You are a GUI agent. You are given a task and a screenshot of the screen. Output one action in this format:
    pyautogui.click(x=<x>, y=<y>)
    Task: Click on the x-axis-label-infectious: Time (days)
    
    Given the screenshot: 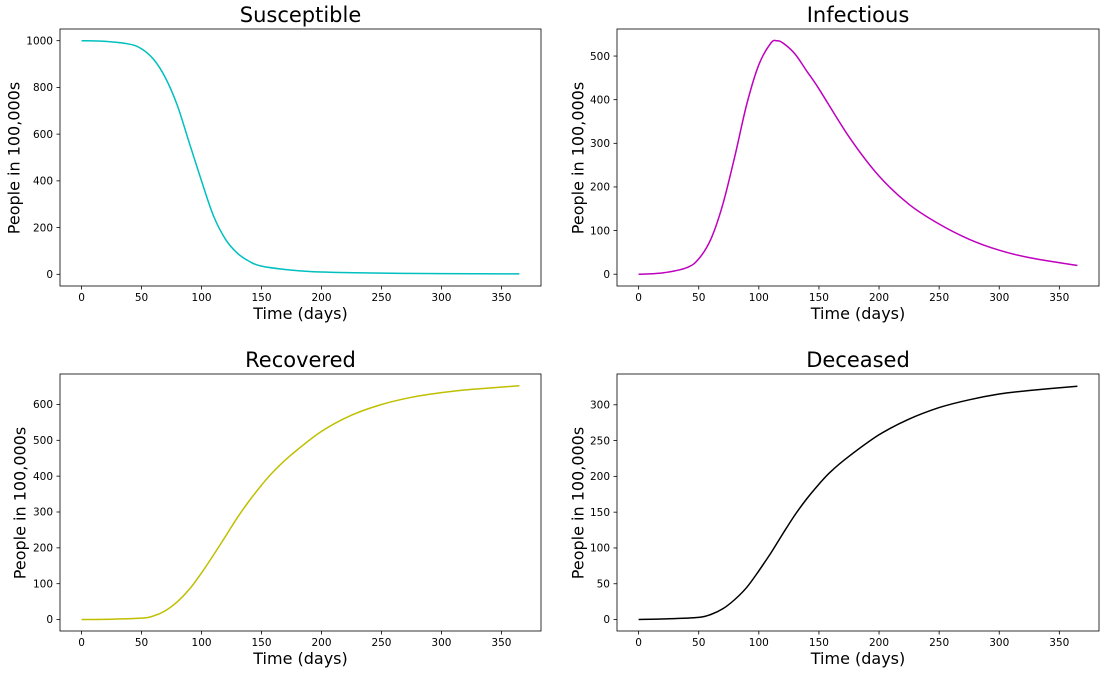 What is the action you would take?
    pyautogui.click(x=858, y=313)
    